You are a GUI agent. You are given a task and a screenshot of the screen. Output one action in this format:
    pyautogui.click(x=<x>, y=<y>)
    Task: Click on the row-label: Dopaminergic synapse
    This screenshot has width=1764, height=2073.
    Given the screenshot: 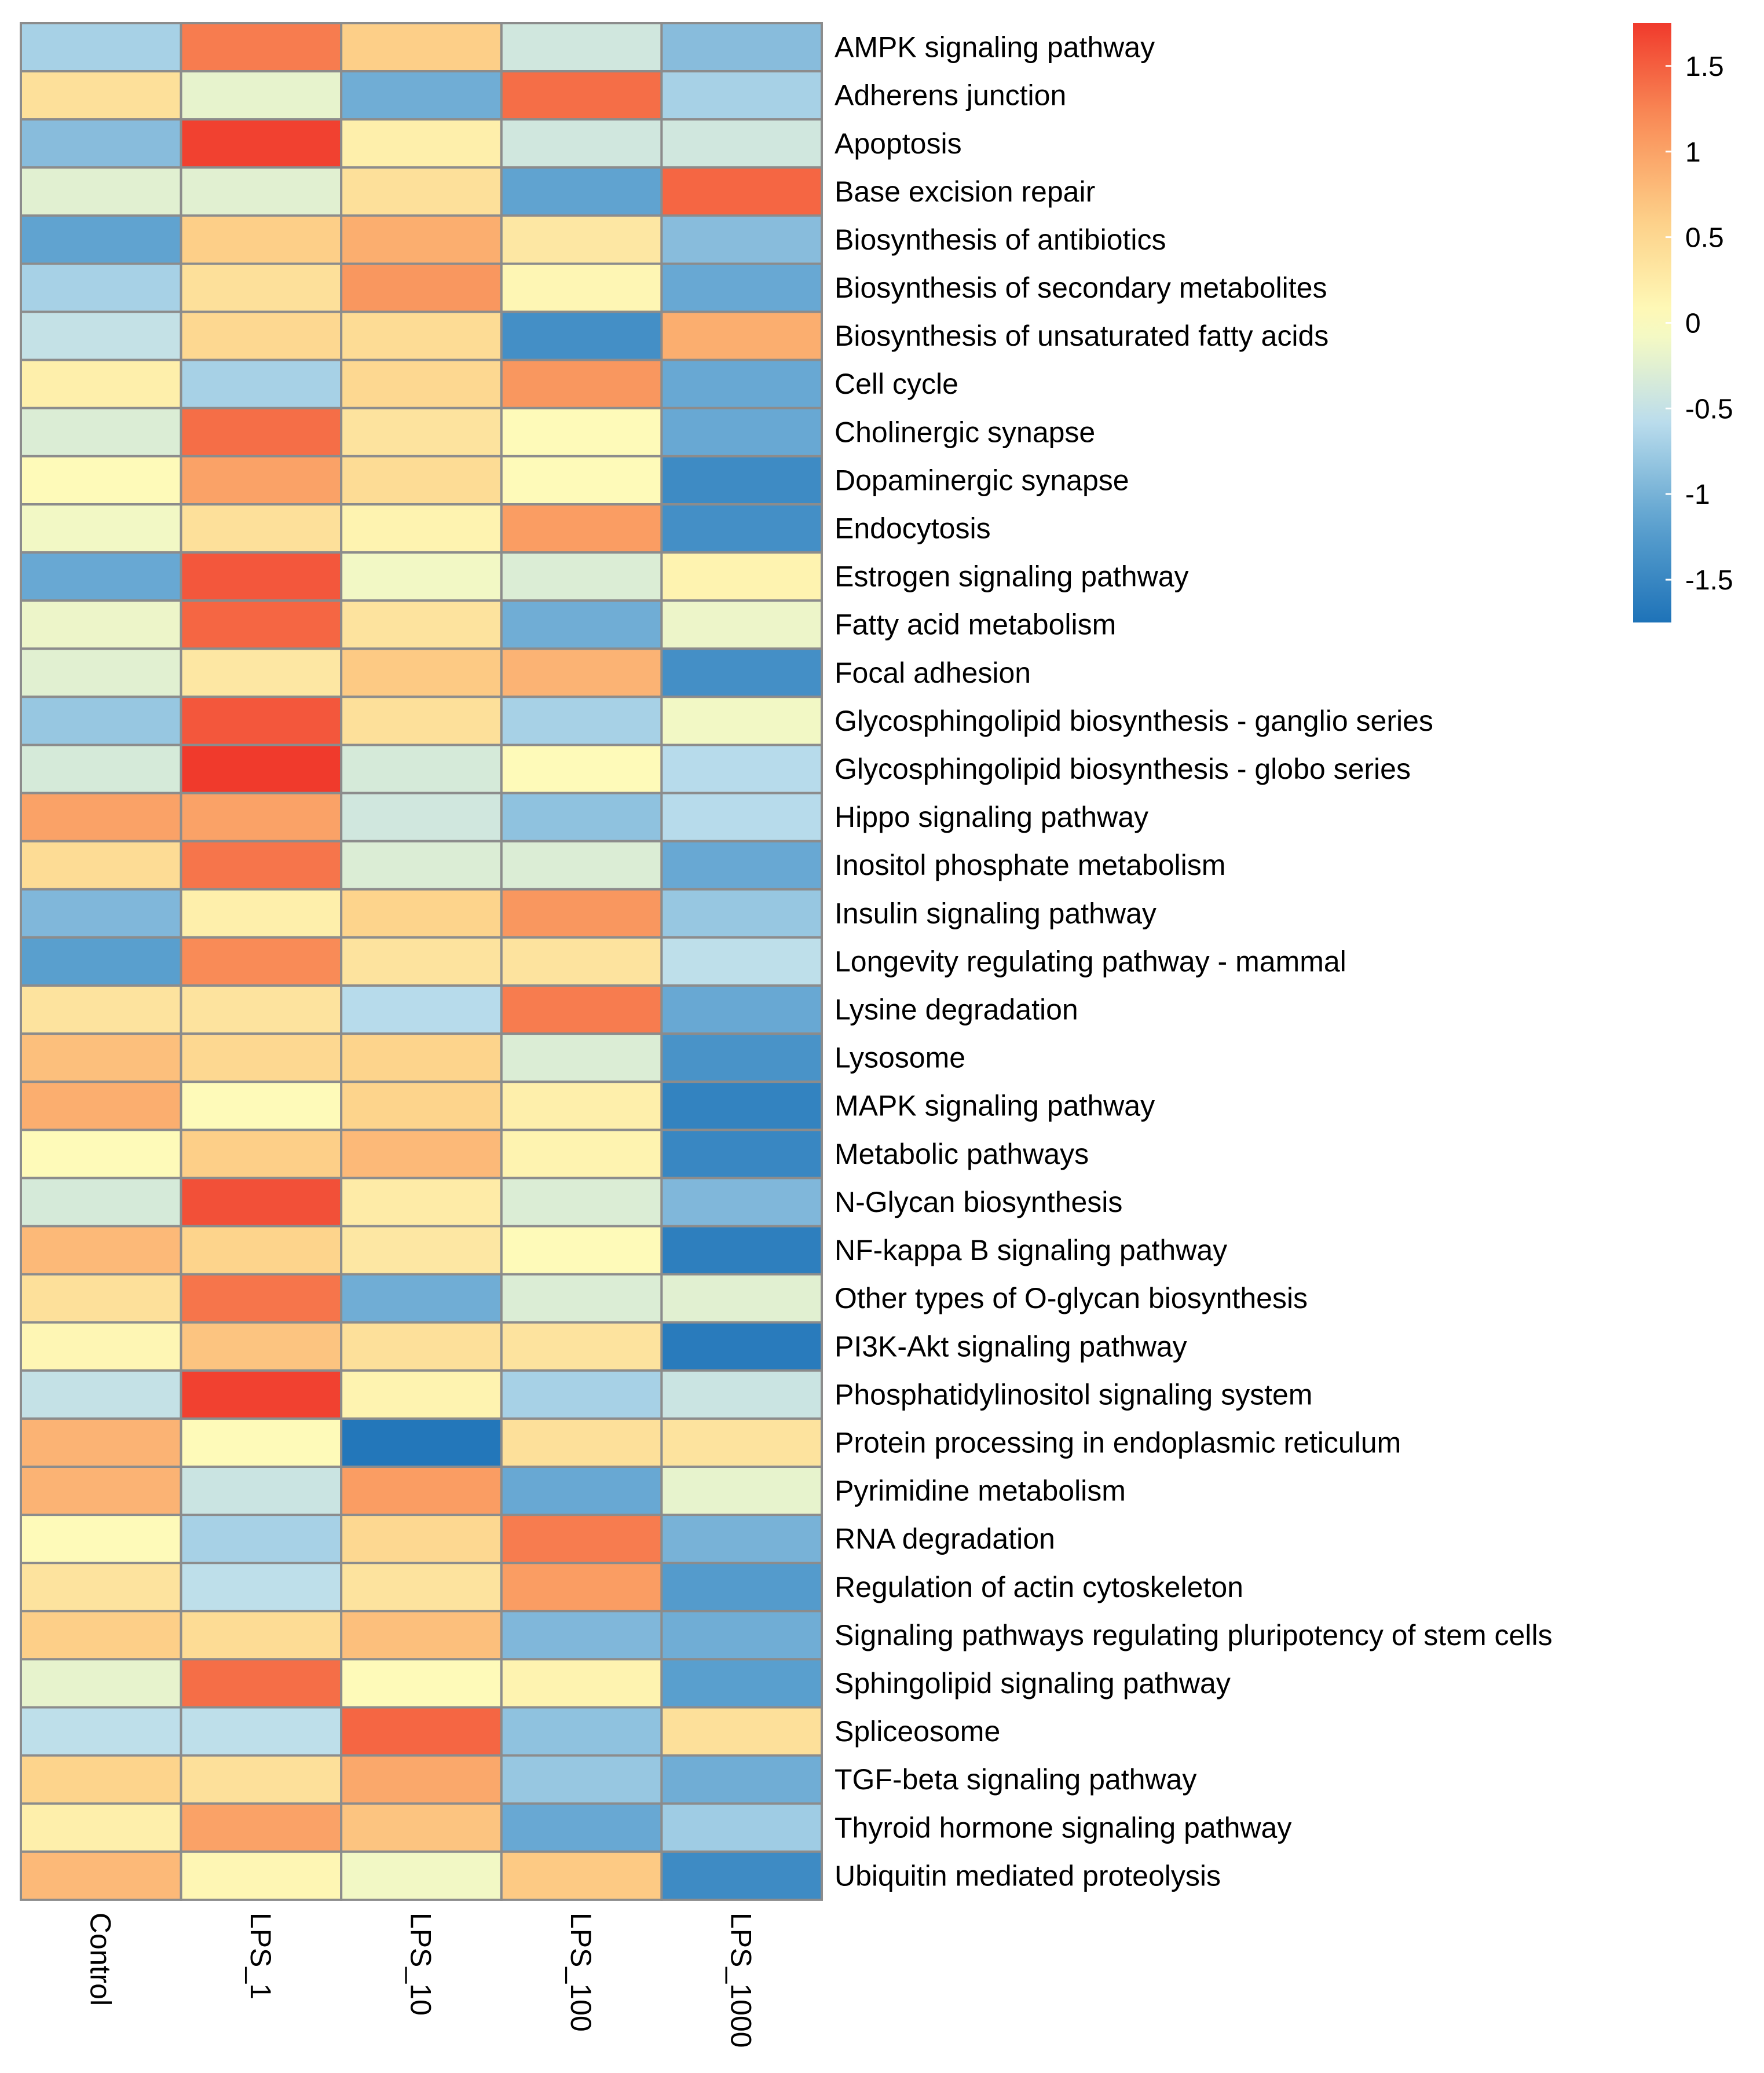 What is the action you would take?
    pyautogui.click(x=982, y=480)
    